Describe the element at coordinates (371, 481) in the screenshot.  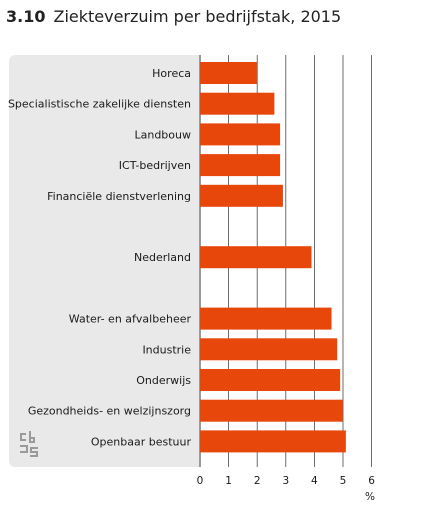
I see `x-tick-label: 6` at that location.